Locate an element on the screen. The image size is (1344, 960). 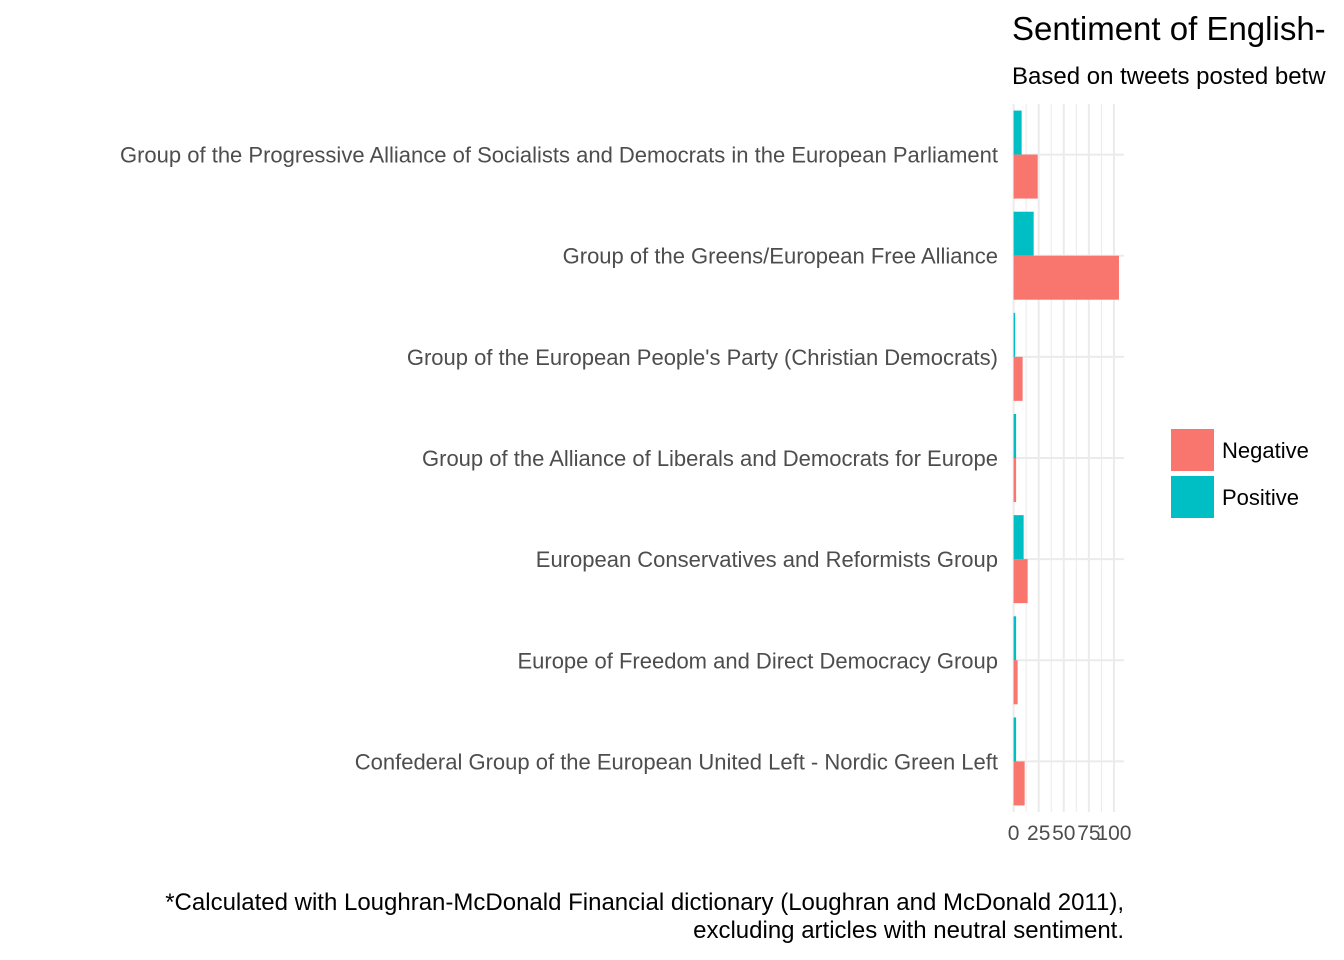
grid-lines is located at coordinates (1068, 458).